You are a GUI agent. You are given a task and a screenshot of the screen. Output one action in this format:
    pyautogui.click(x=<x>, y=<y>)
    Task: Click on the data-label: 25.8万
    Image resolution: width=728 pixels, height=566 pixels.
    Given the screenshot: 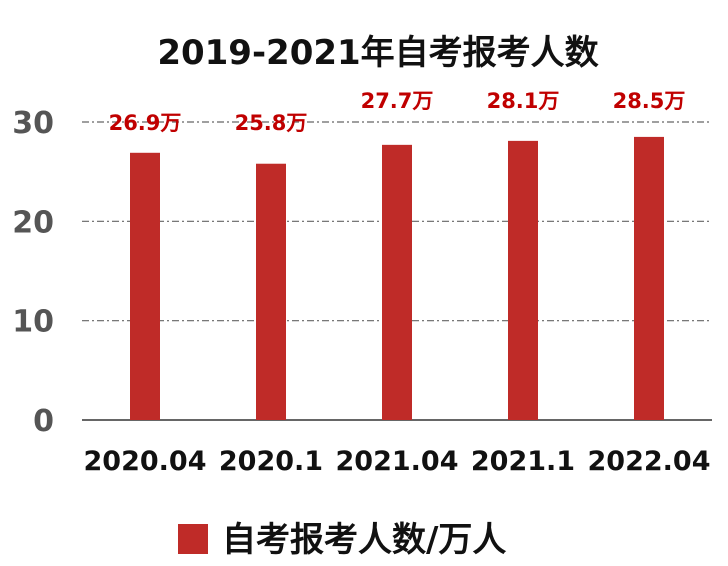 What is the action you would take?
    pyautogui.click(x=271, y=123)
    